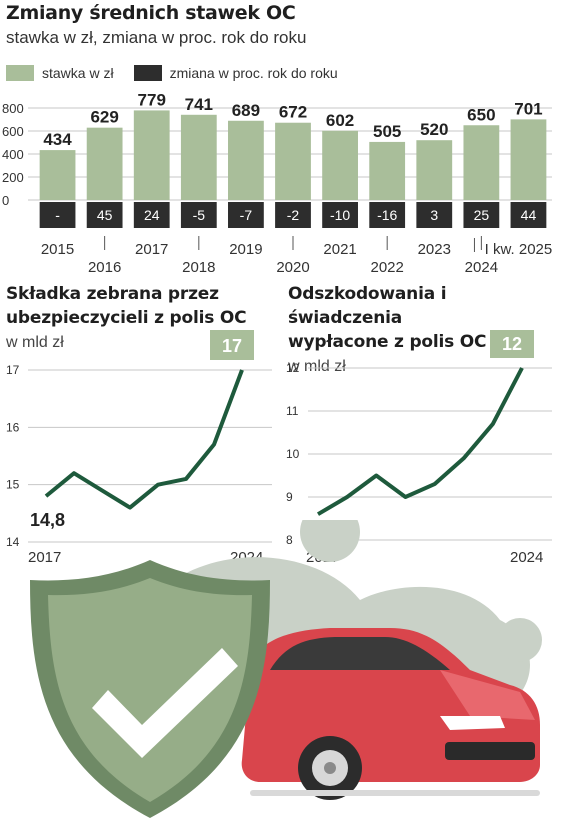  I want to click on bar-value-label: 741, so click(199, 104).